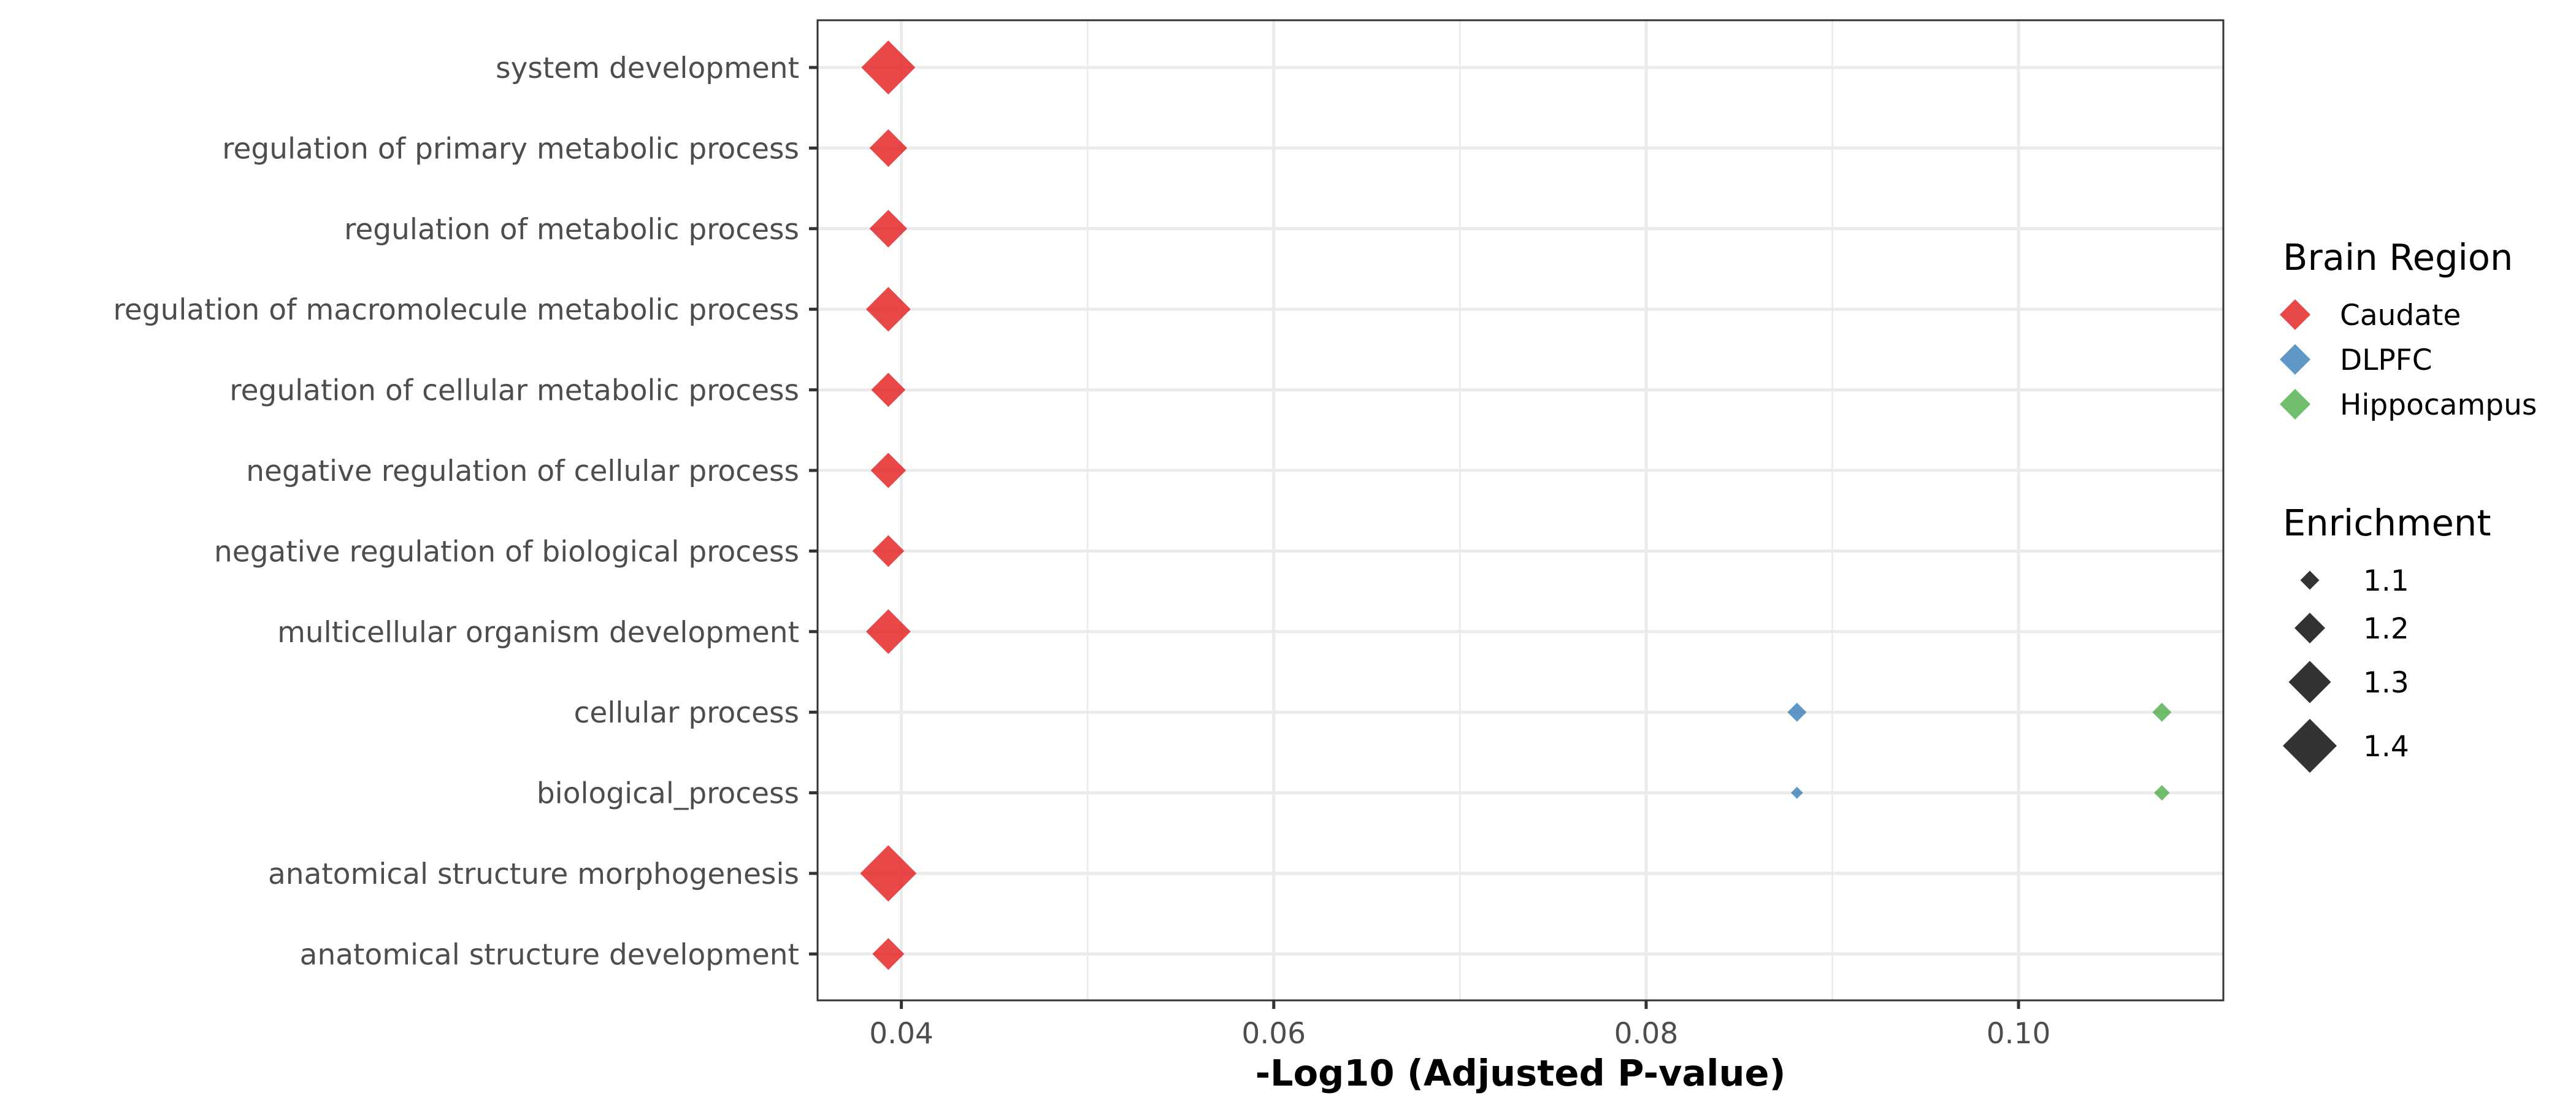  I want to click on y-tick-label: cellular process, so click(686, 713).